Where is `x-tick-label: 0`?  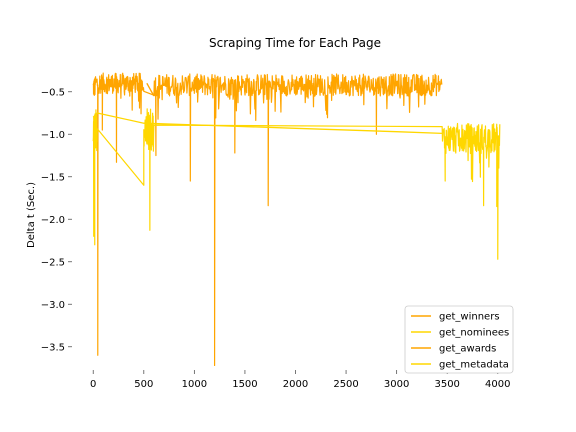 x-tick-label: 0 is located at coordinates (93, 384).